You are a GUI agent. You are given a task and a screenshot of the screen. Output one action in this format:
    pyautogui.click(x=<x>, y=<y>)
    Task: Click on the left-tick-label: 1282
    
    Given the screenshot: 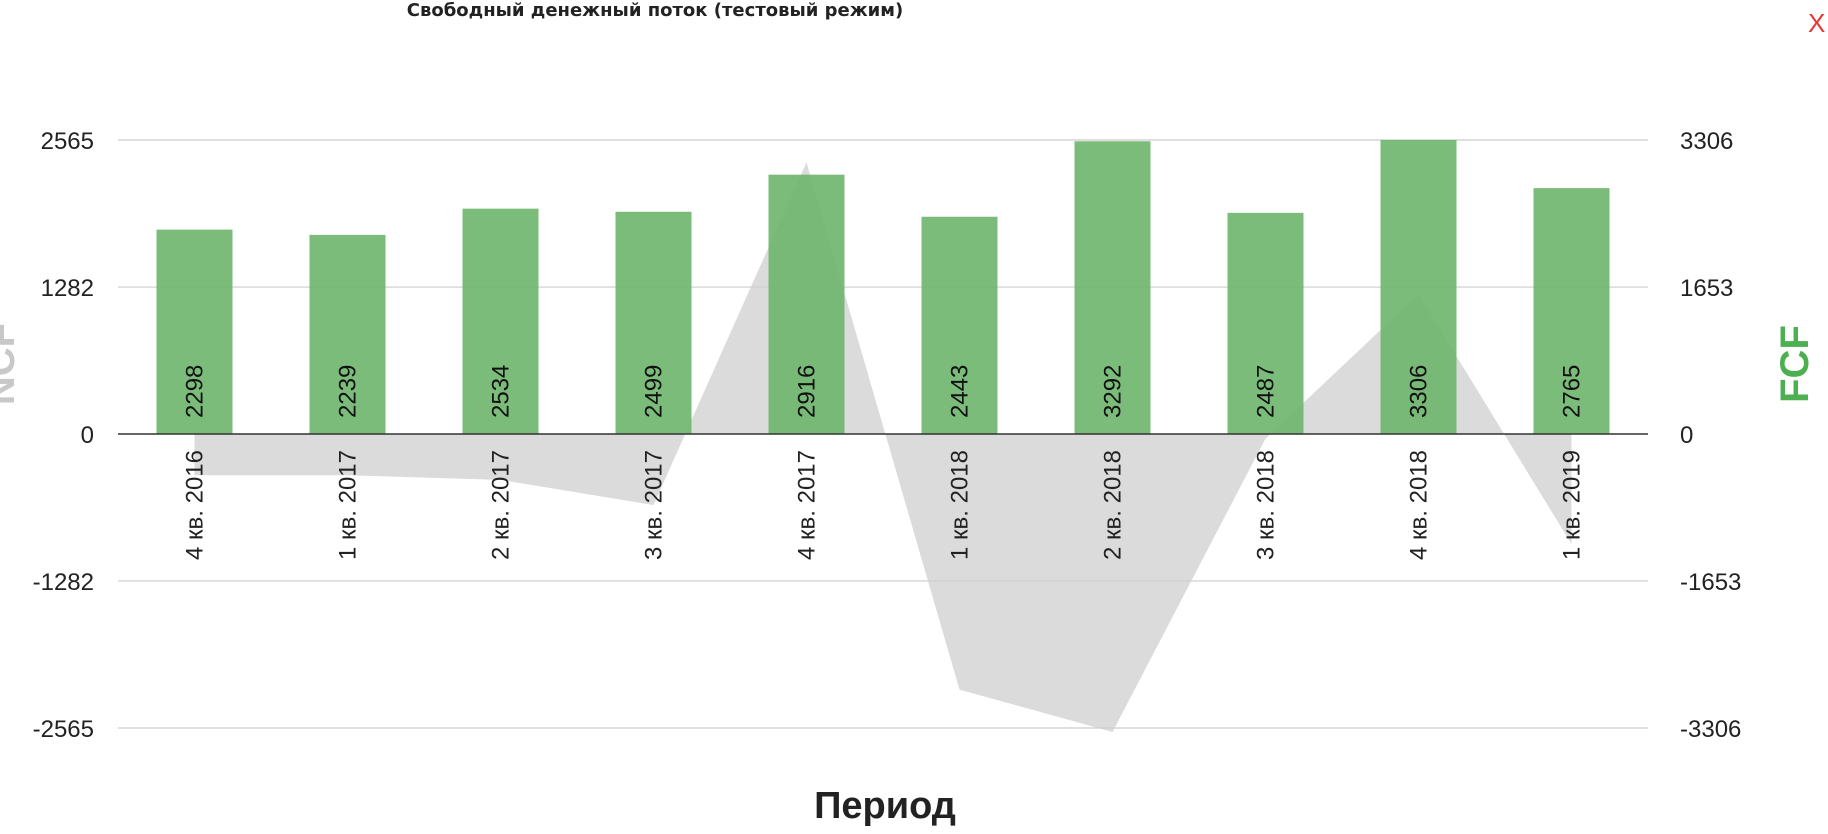 What is the action you would take?
    pyautogui.click(x=67, y=288)
    